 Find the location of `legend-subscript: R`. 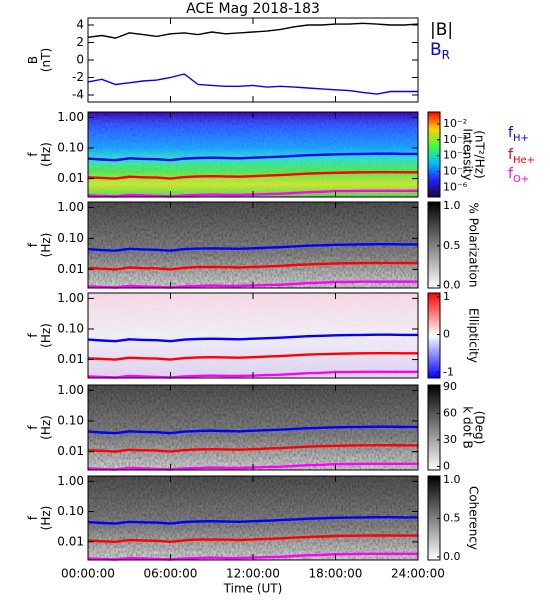

legend-subscript: R is located at coordinates (446, 55).